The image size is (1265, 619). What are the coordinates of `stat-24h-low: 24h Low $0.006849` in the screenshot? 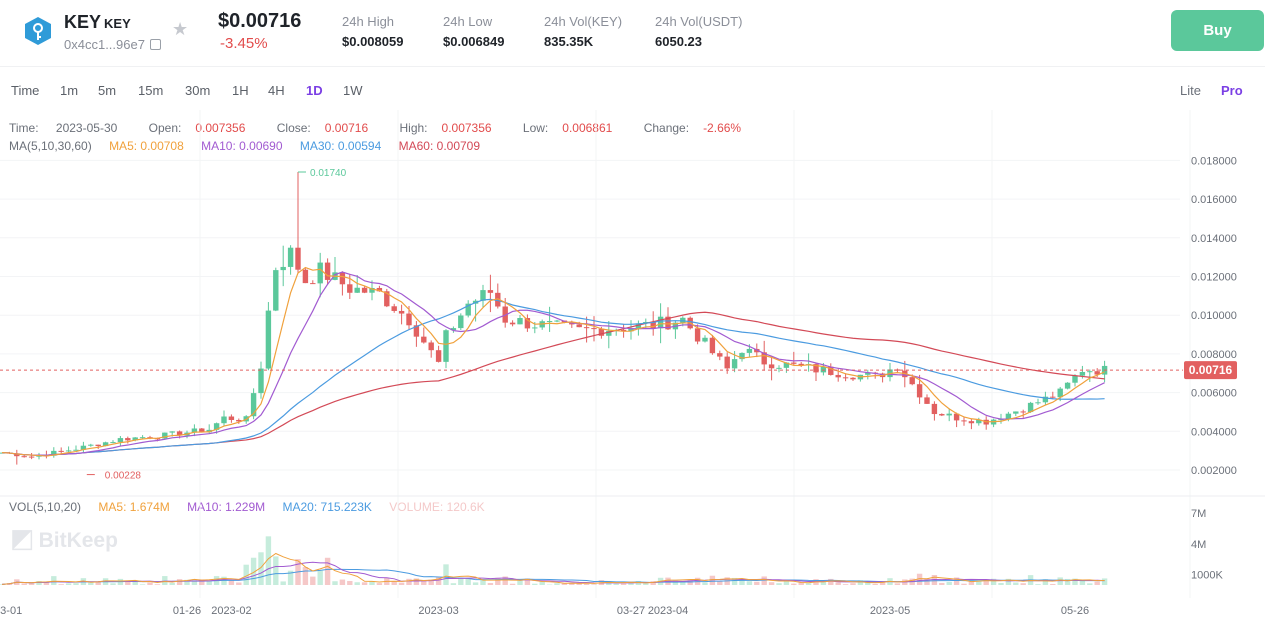 It's located at (474, 31).